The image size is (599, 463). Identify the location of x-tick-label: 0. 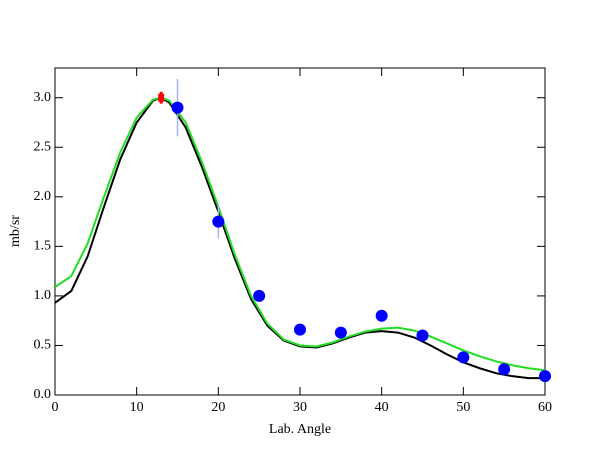
(55, 407).